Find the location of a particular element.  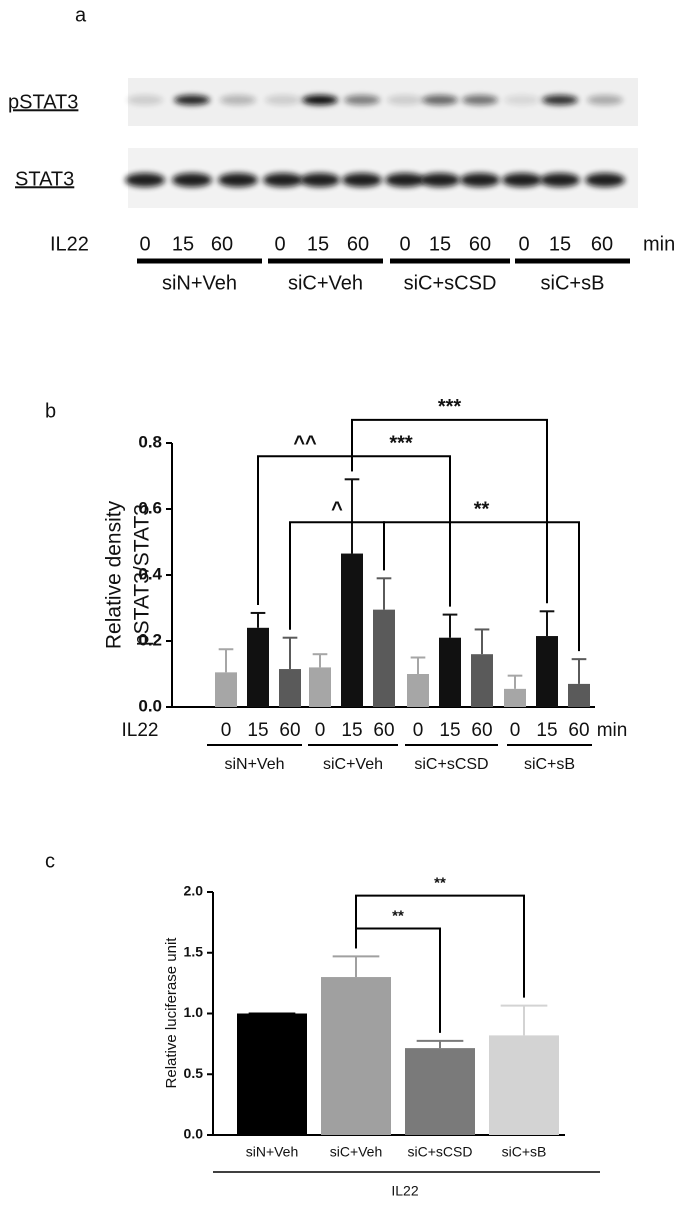

significance-label: ^ is located at coordinates (337, 509).